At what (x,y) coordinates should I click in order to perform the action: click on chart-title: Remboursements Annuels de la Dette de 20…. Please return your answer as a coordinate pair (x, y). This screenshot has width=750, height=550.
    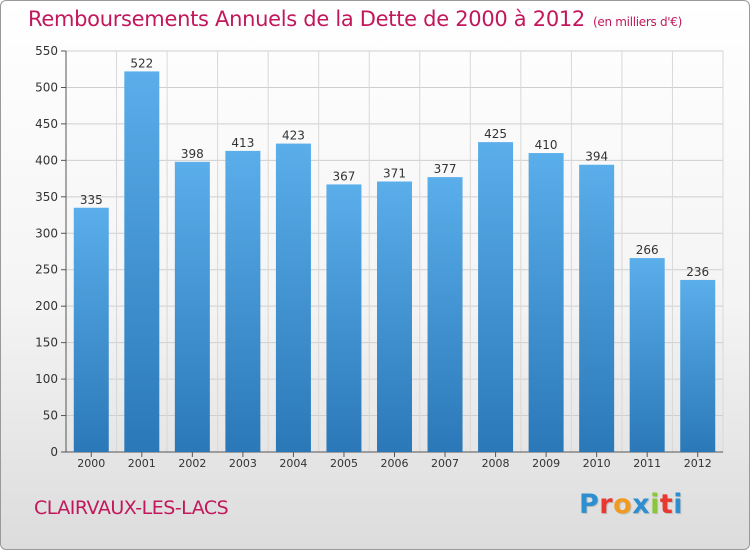
    Looking at the image, I should click on (355, 19).